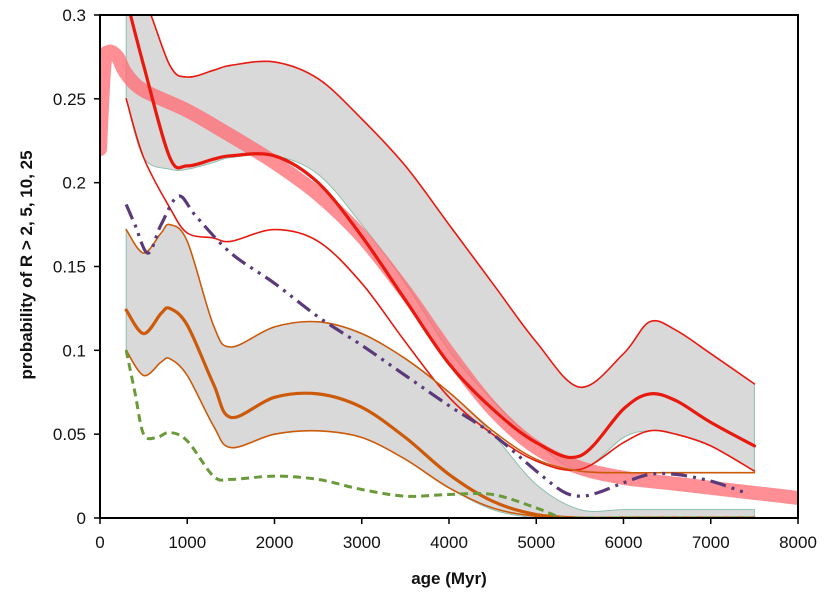 The height and width of the screenshot is (600, 830). I want to click on x-tick-label: 5000, so click(536, 542).